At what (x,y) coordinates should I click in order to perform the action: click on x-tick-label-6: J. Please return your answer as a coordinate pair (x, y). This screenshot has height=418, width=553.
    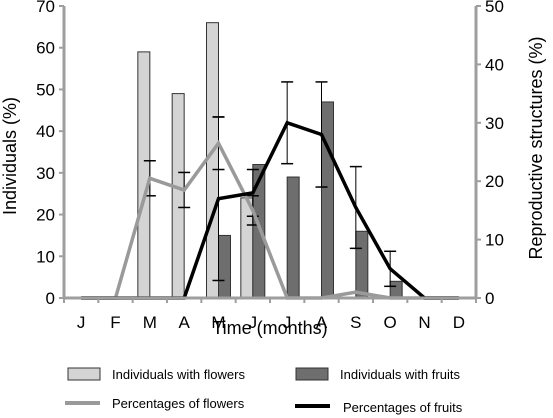
    Looking at the image, I should click on (287, 322).